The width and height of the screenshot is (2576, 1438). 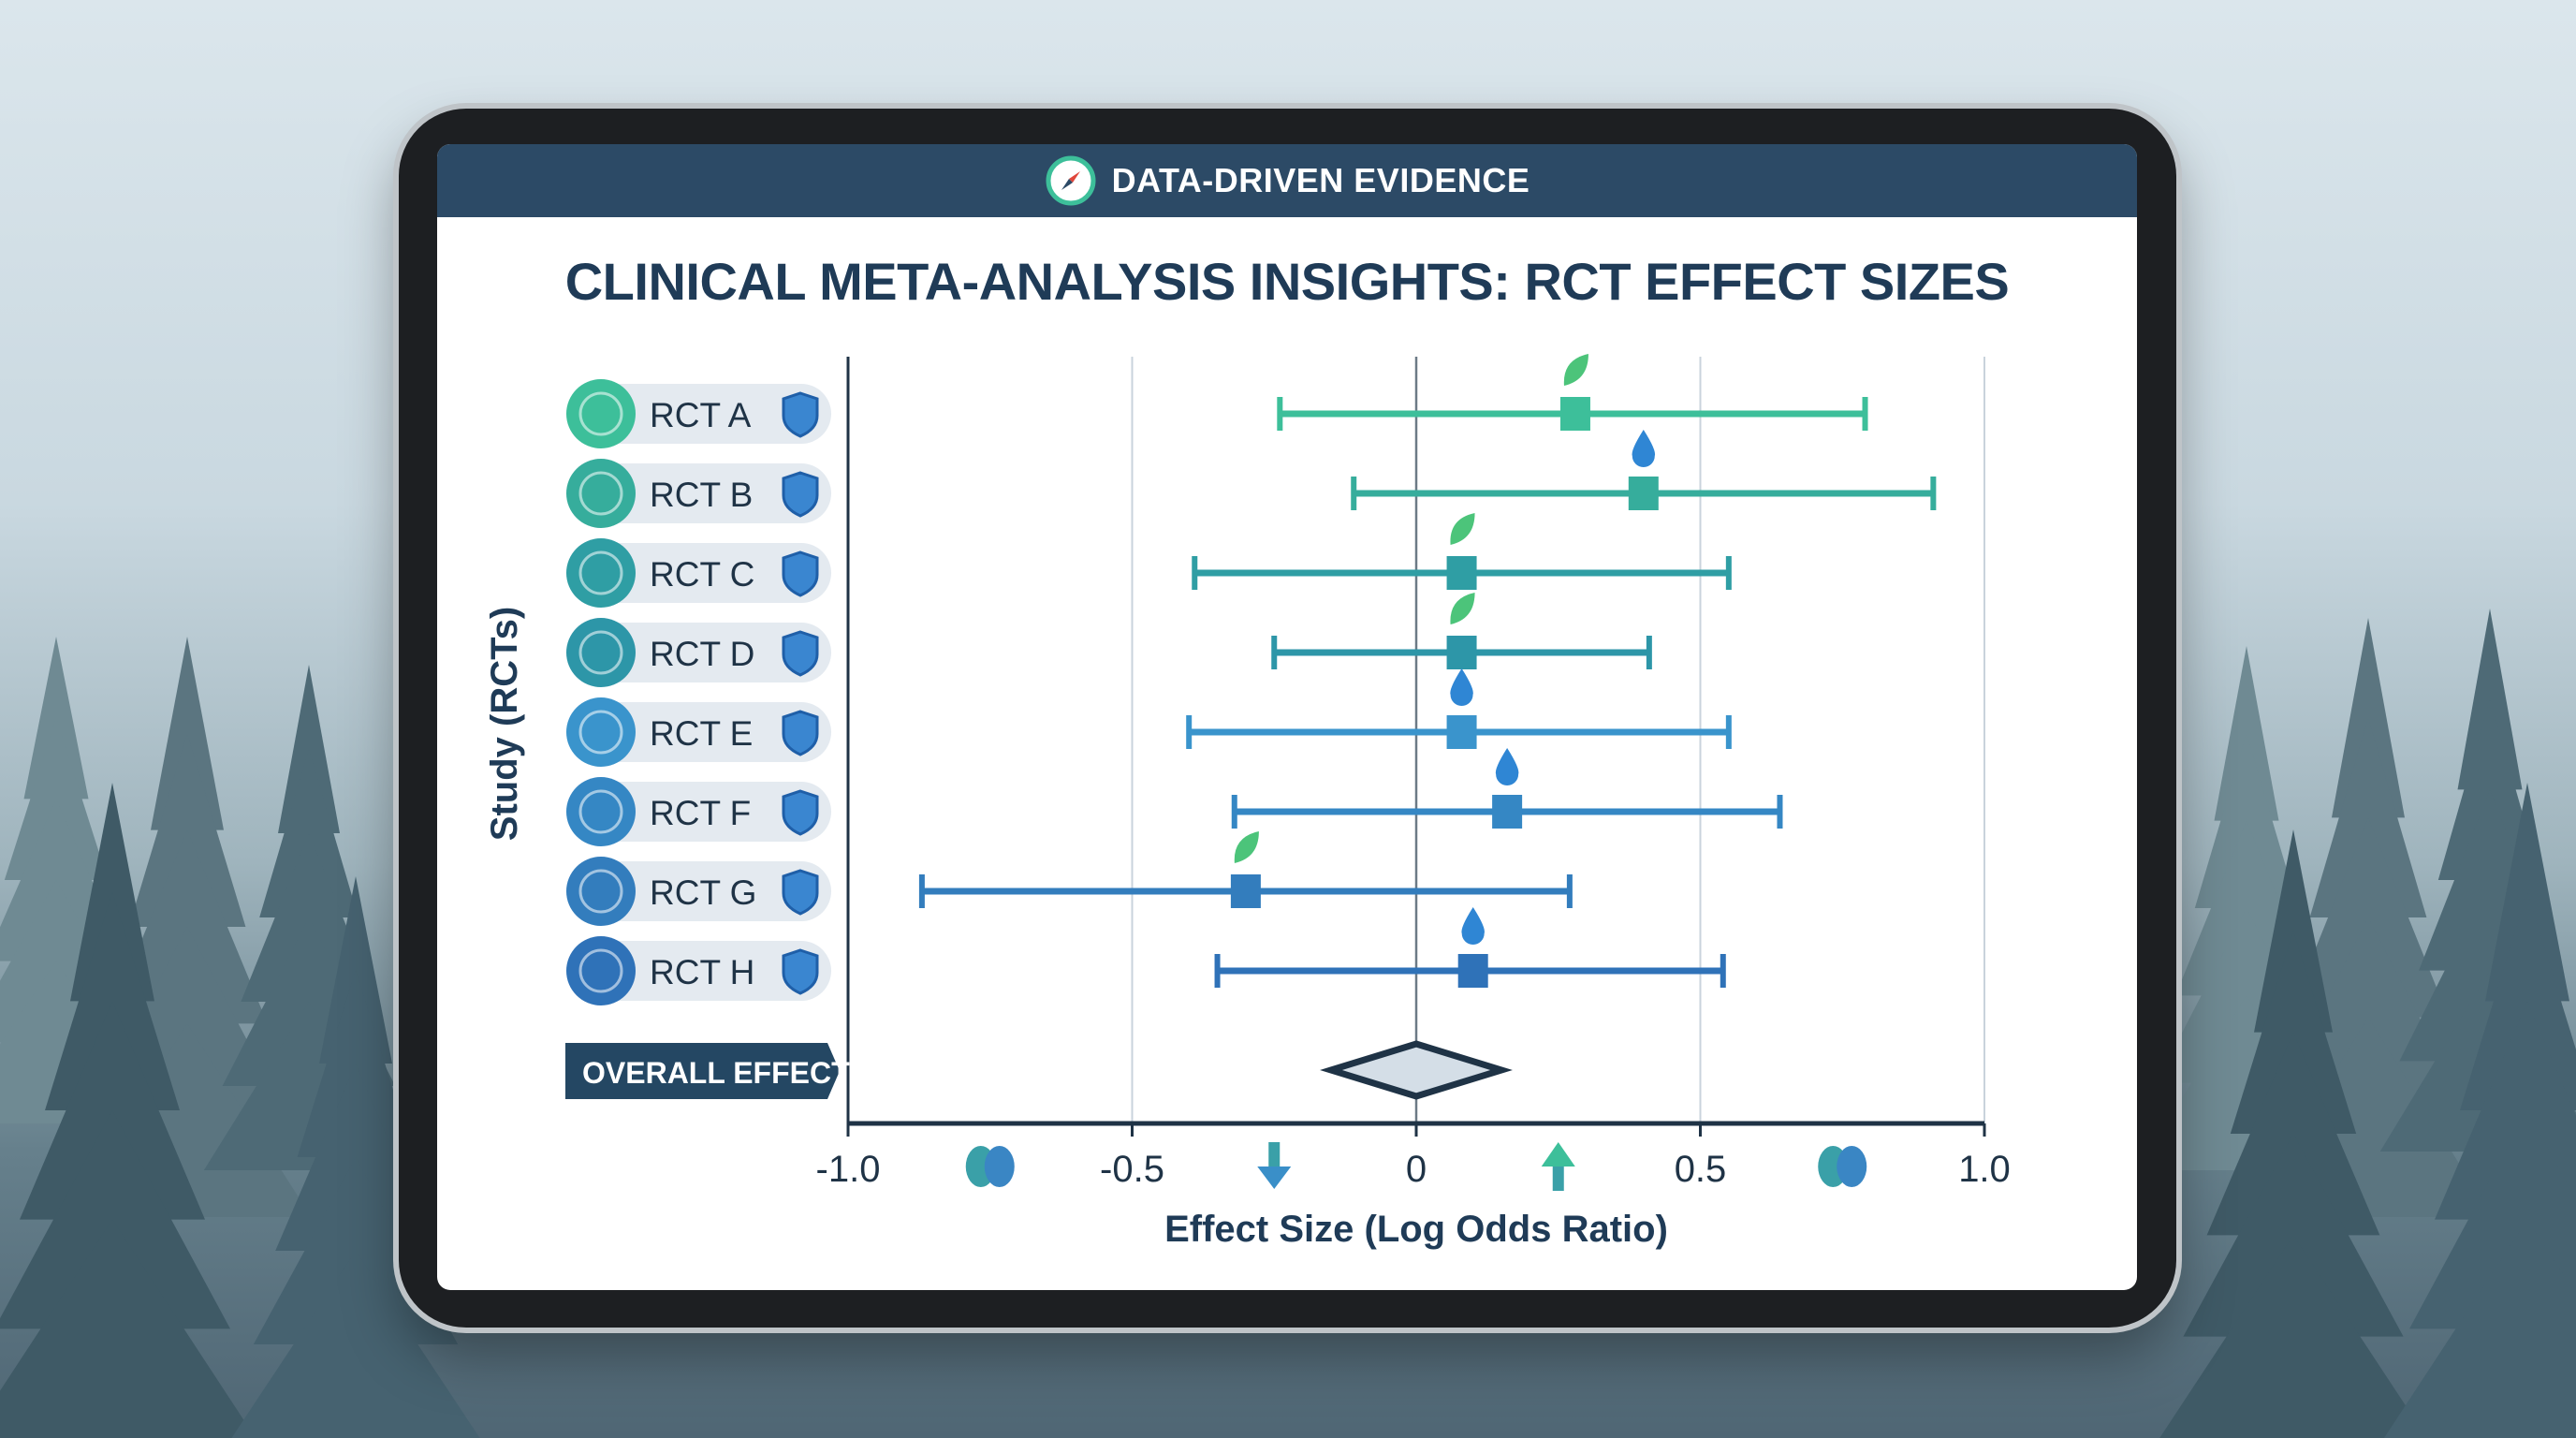 What do you see at coordinates (1320, 180) in the screenshot?
I see `header-title: DATA-DRIVEN EVIDENCE` at bounding box center [1320, 180].